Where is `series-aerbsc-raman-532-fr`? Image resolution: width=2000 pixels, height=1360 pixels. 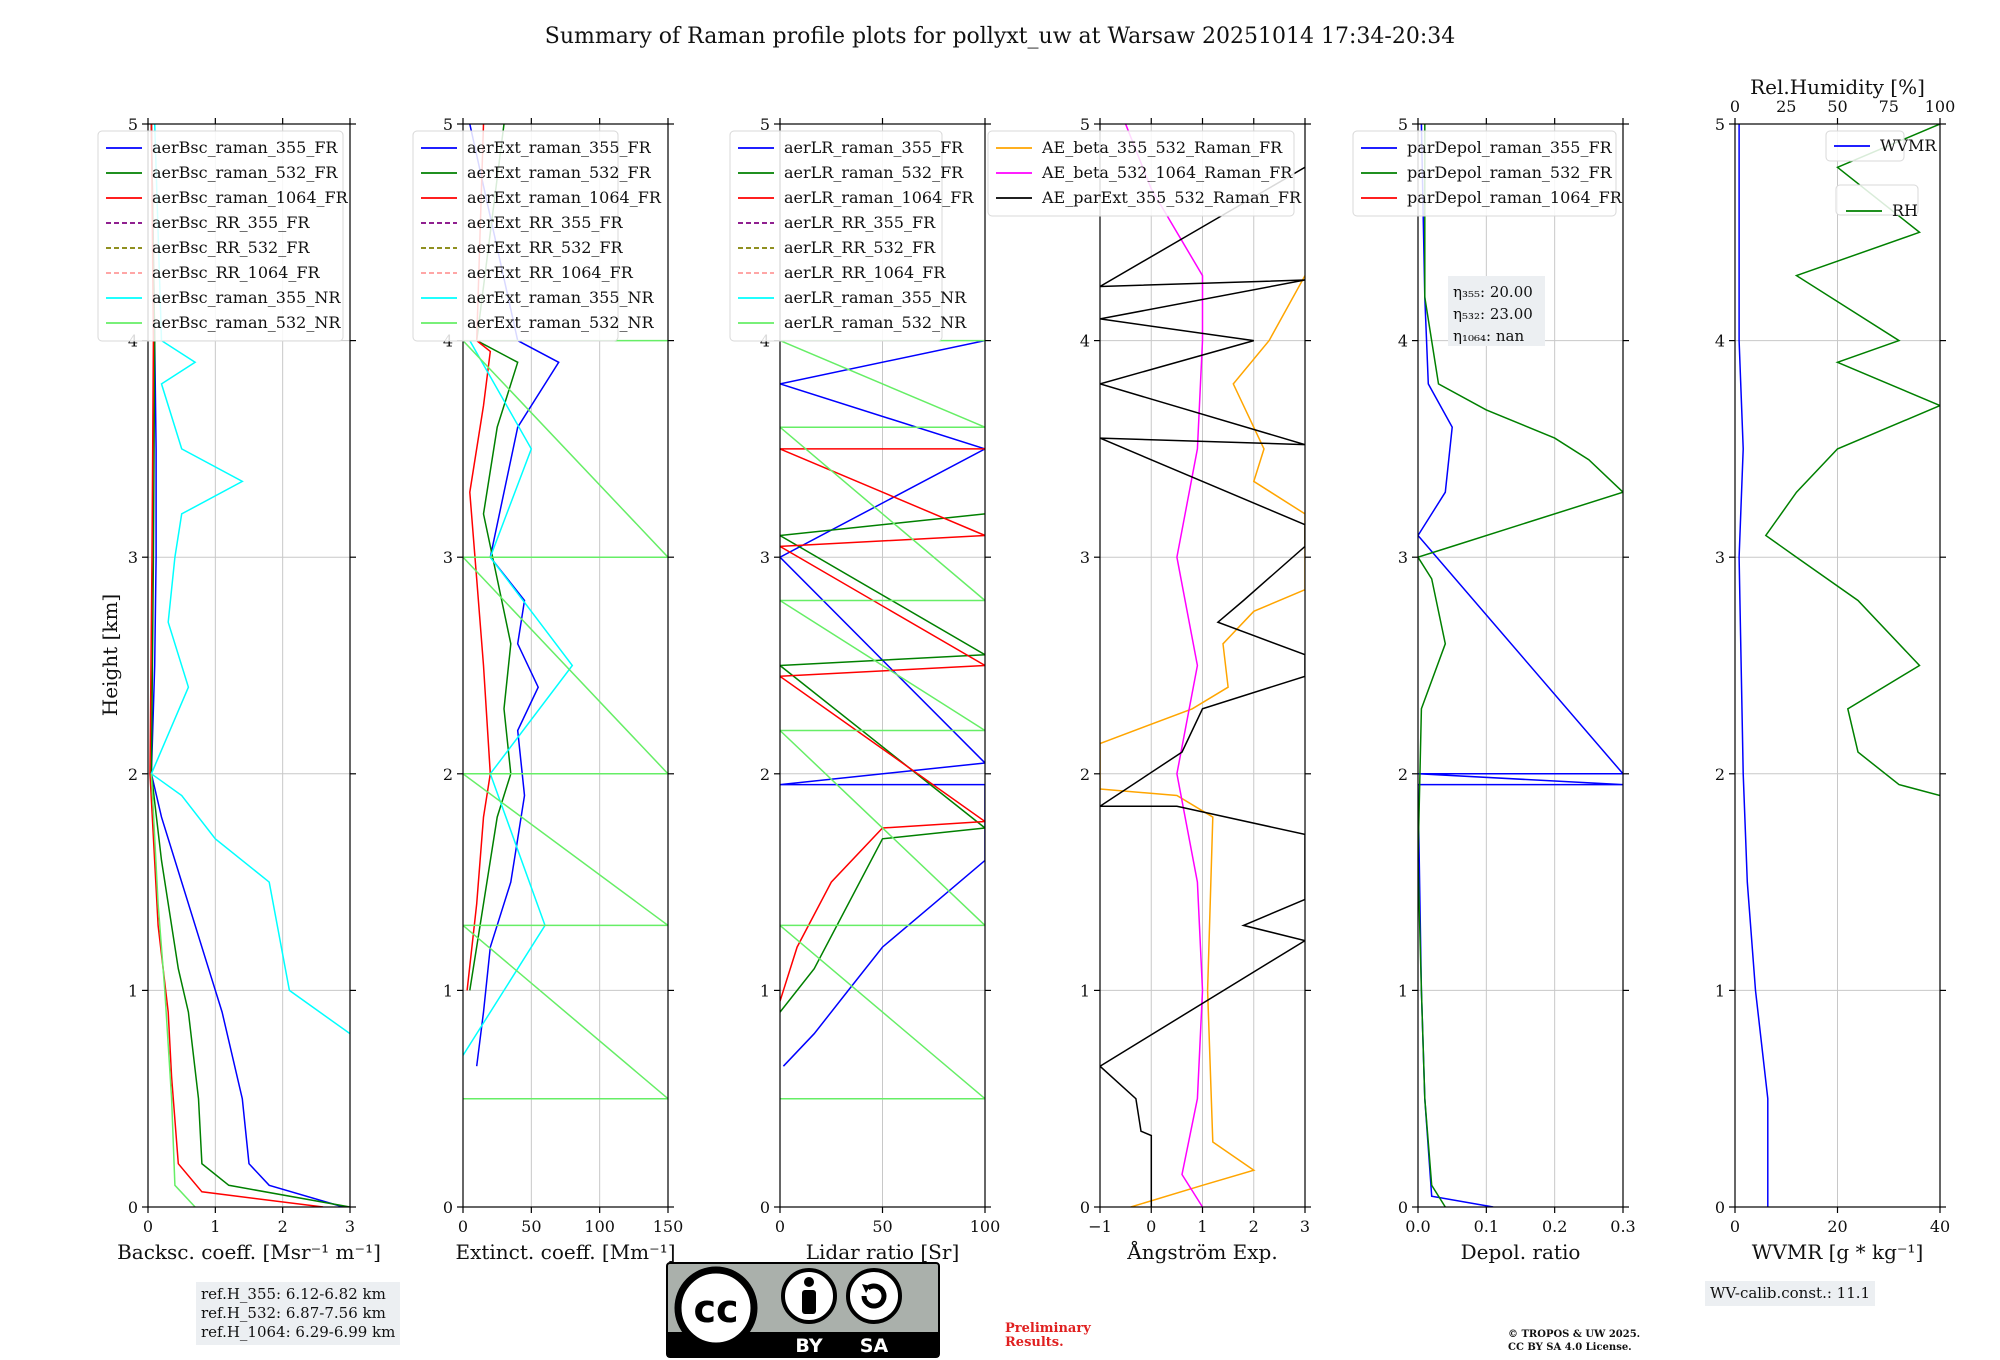 series-aerbsc-raman-532-fr is located at coordinates (250, 665).